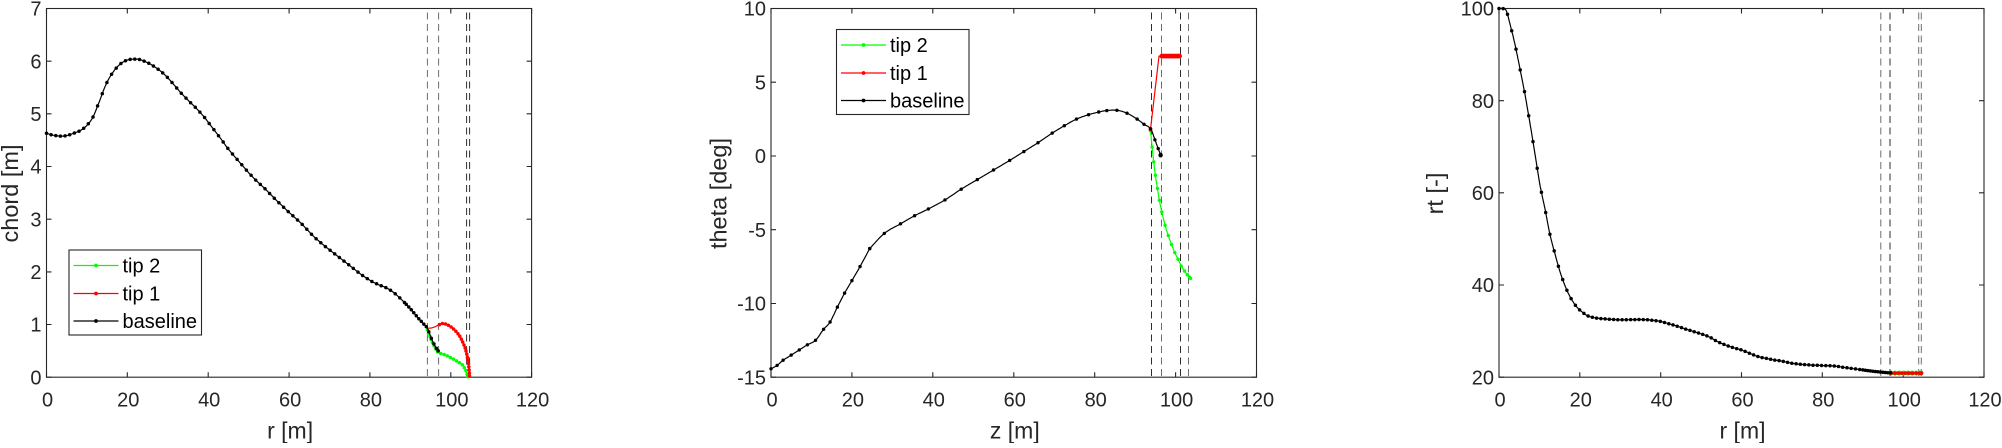 This screenshot has width=2002, height=448. Describe the element at coordinates (751, 305) in the screenshot. I see `svg-text: -10` at that location.